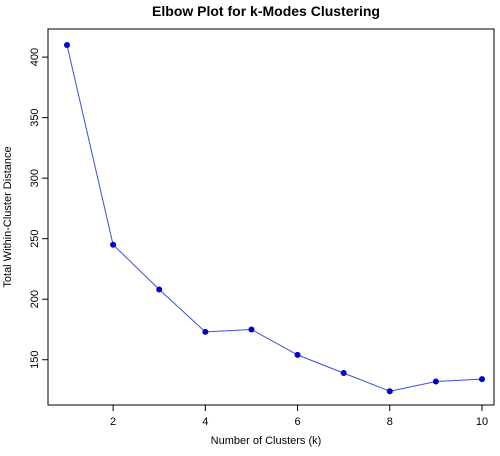  What do you see at coordinates (35, 178) in the screenshot?
I see `y-tick-label: 300` at bounding box center [35, 178].